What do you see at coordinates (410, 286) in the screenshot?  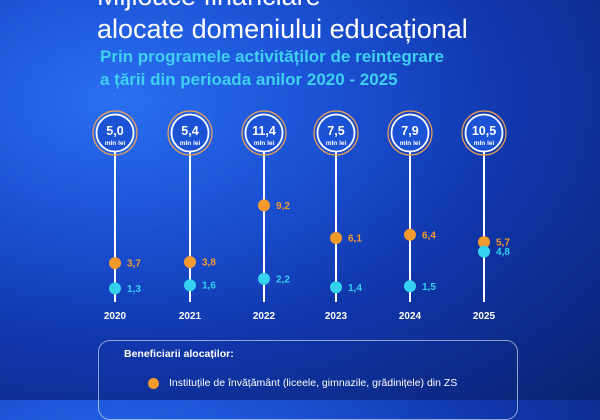 I see `cyan-point-2024` at bounding box center [410, 286].